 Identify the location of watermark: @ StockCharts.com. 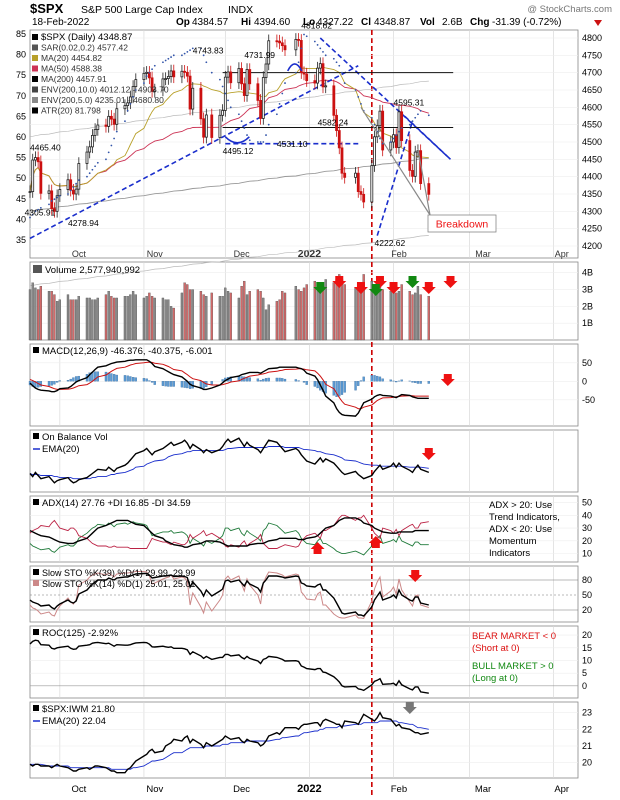
(569, 9).